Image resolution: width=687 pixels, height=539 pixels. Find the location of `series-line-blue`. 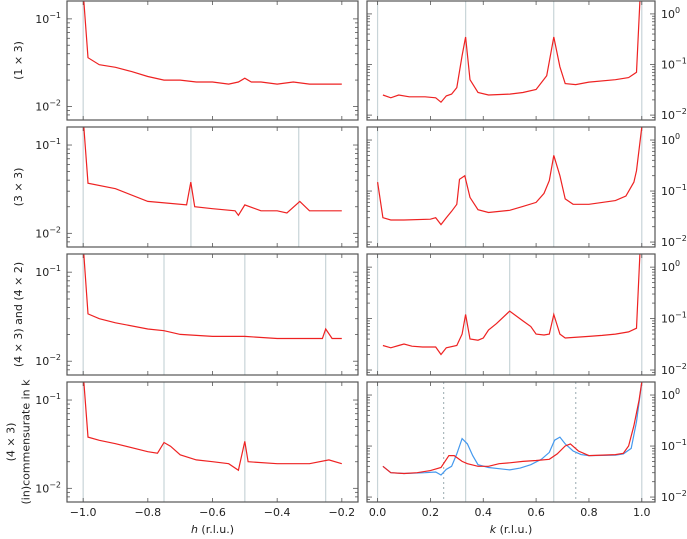

series-line-blue is located at coordinates (512, 429).